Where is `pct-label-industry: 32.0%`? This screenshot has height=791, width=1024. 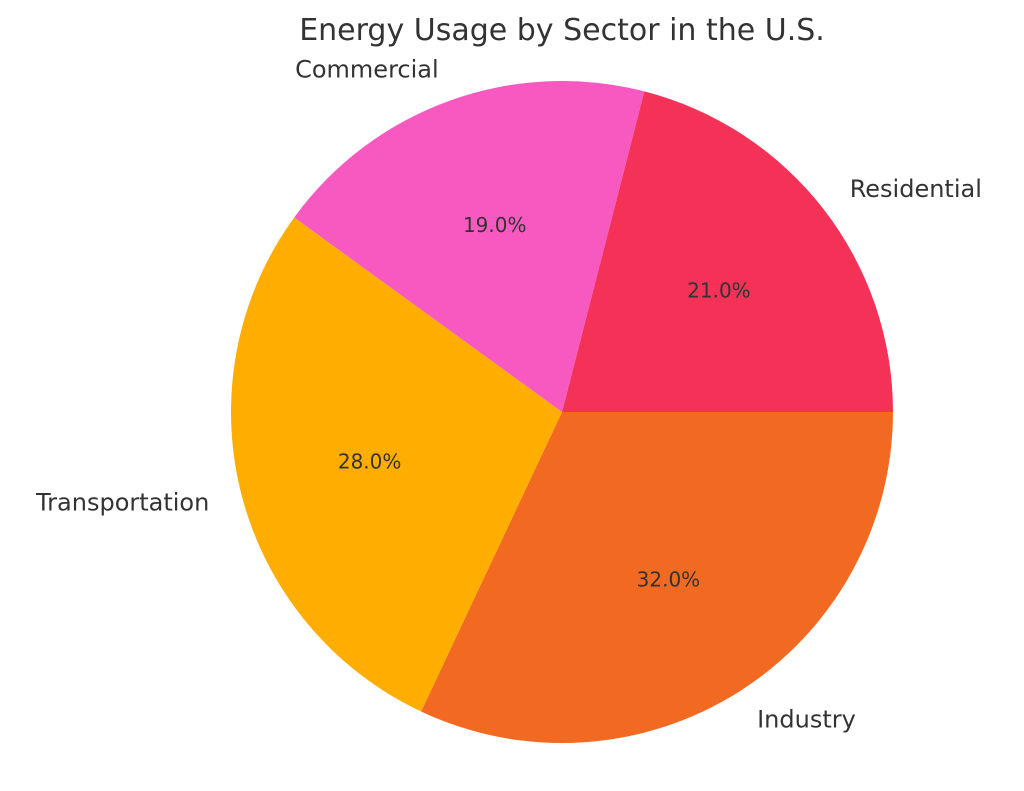
pct-label-industry: 32.0% is located at coordinates (669, 580).